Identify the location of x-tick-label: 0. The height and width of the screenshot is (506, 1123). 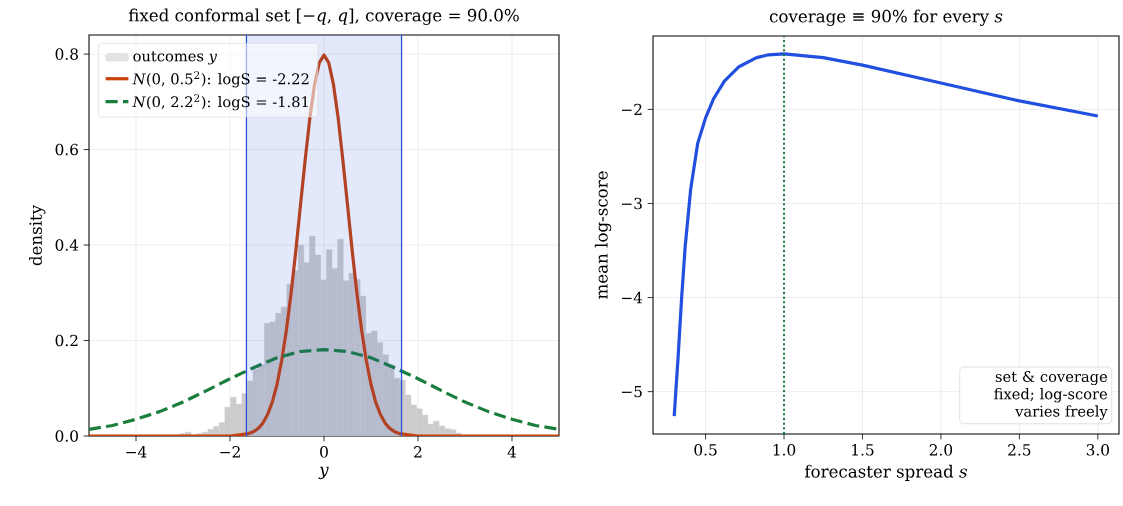
(324, 452).